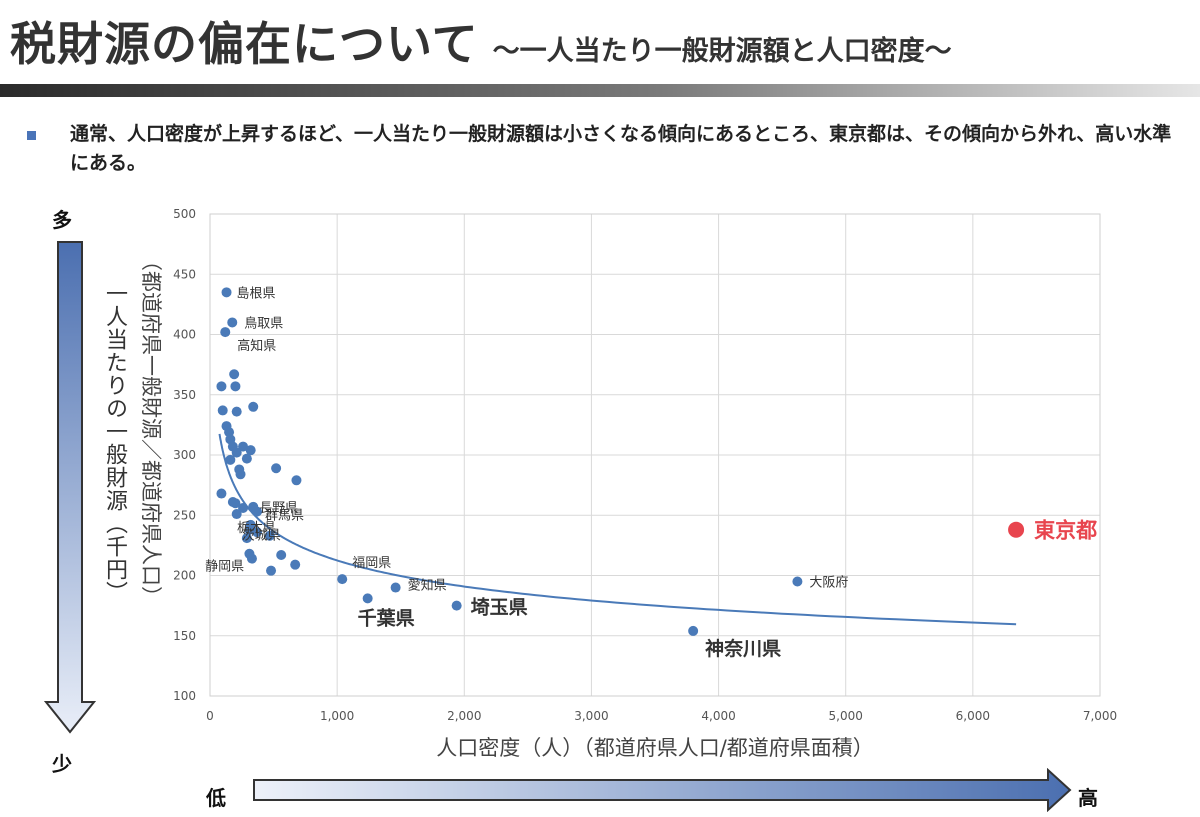 The width and height of the screenshot is (1200, 817). Describe the element at coordinates (655, 748) in the screenshot. I see `x-axis-label: 人口密度（人）（都道府県人口/都道府県面積）` at that location.